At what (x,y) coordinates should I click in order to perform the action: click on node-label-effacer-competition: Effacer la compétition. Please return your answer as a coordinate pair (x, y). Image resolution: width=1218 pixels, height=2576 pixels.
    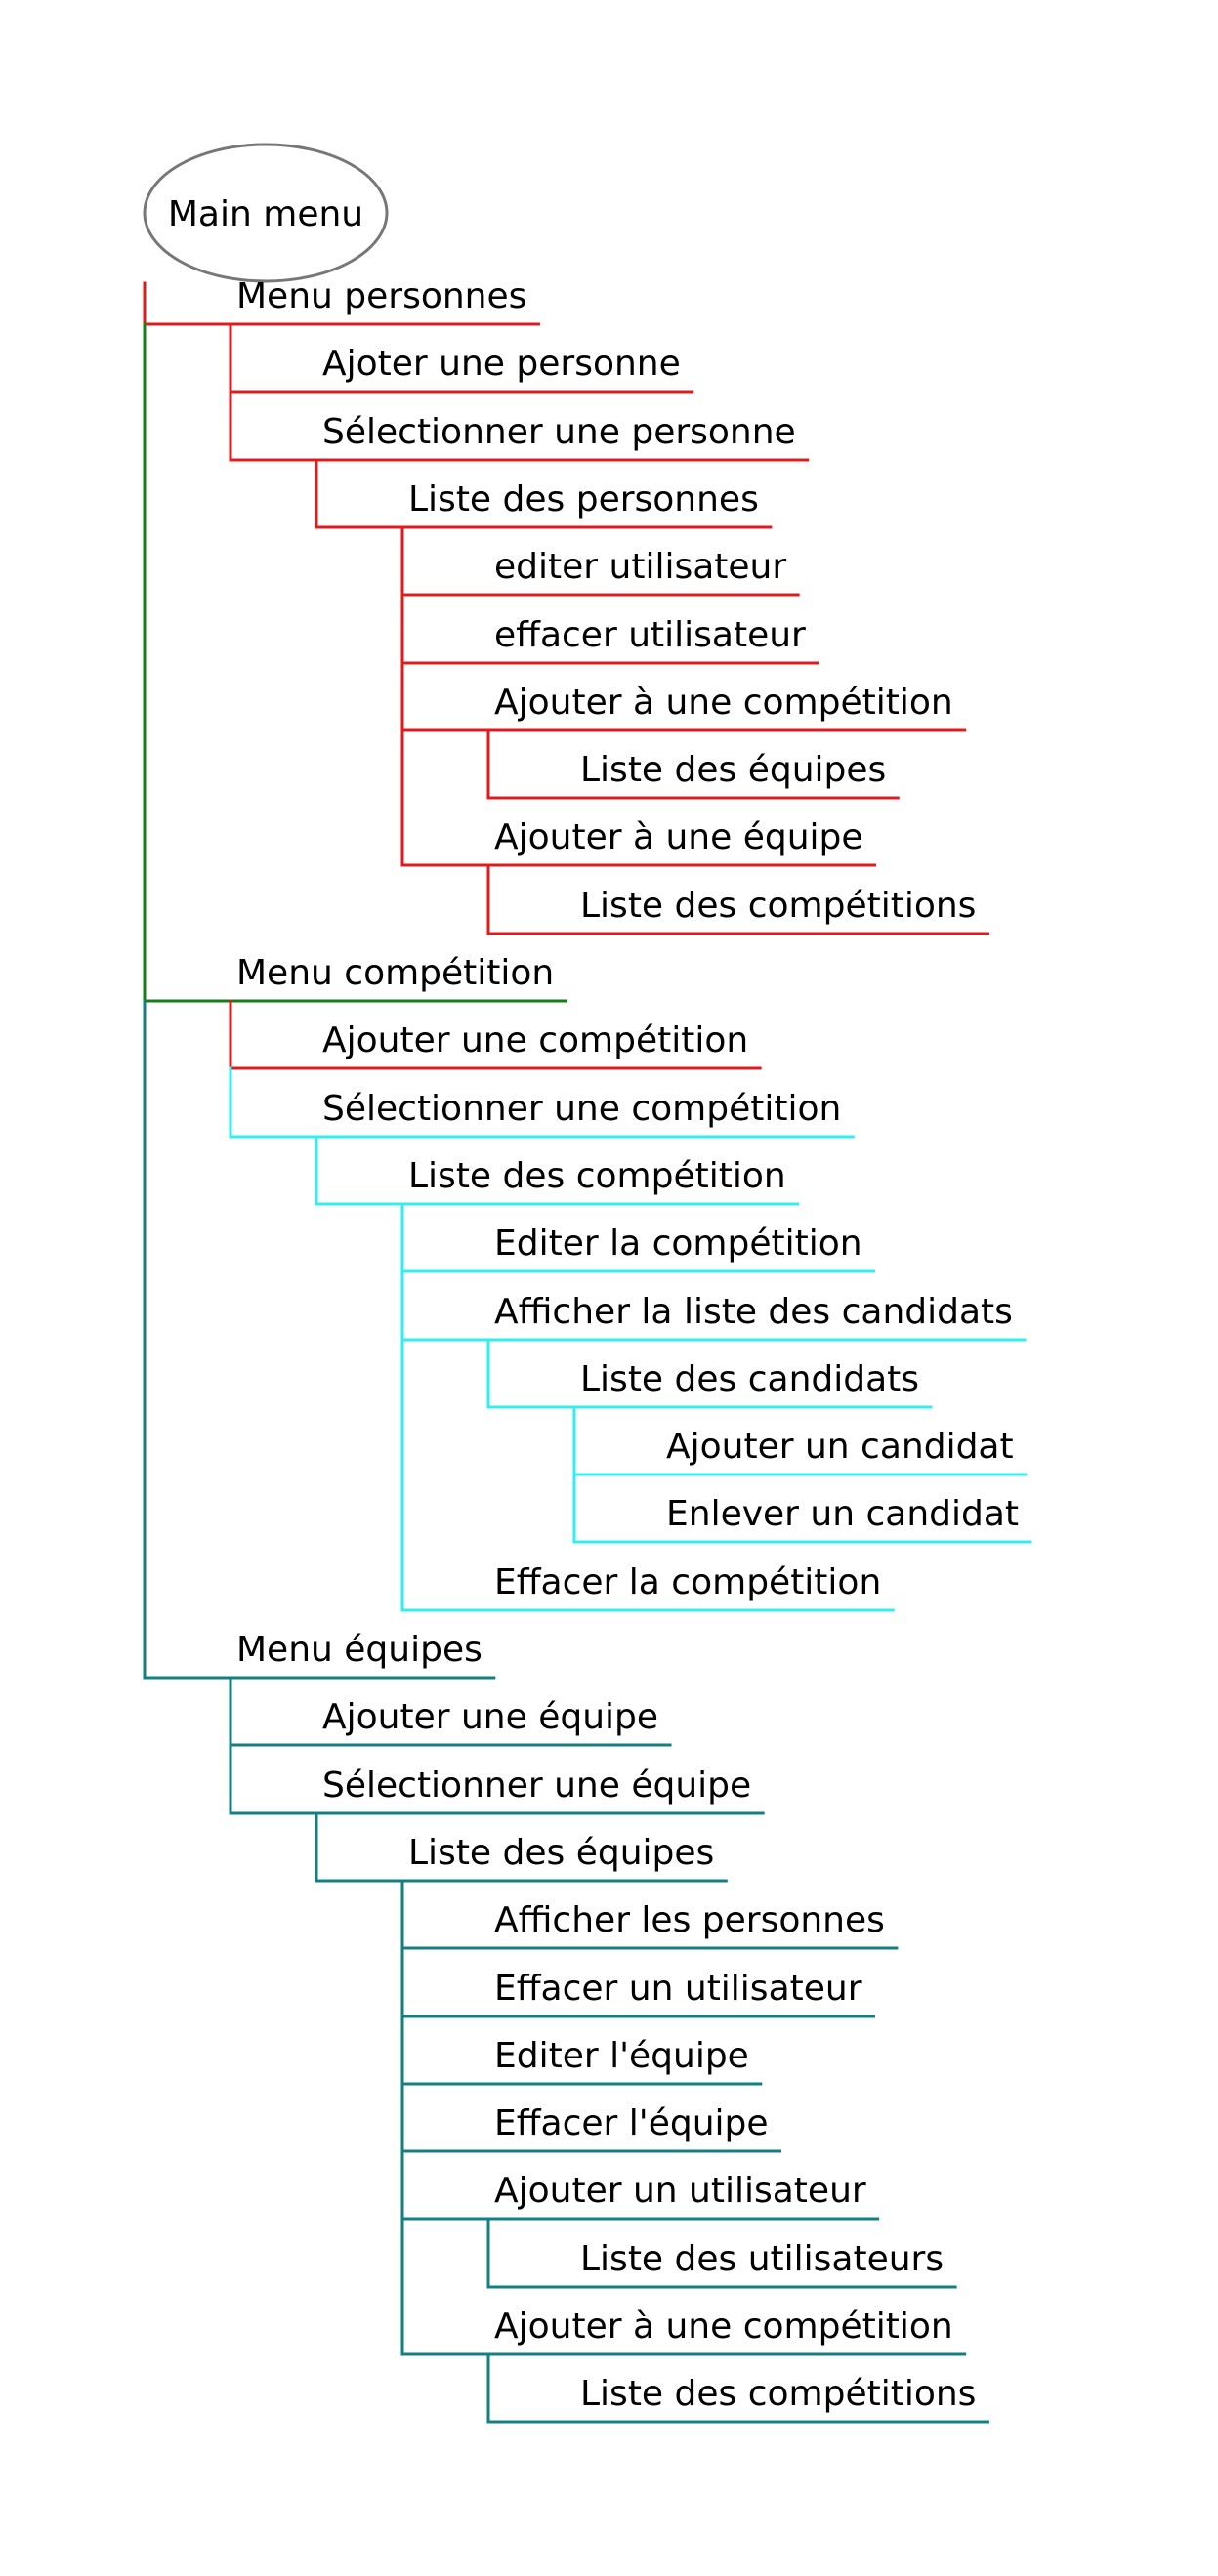
    Looking at the image, I should click on (687, 1582).